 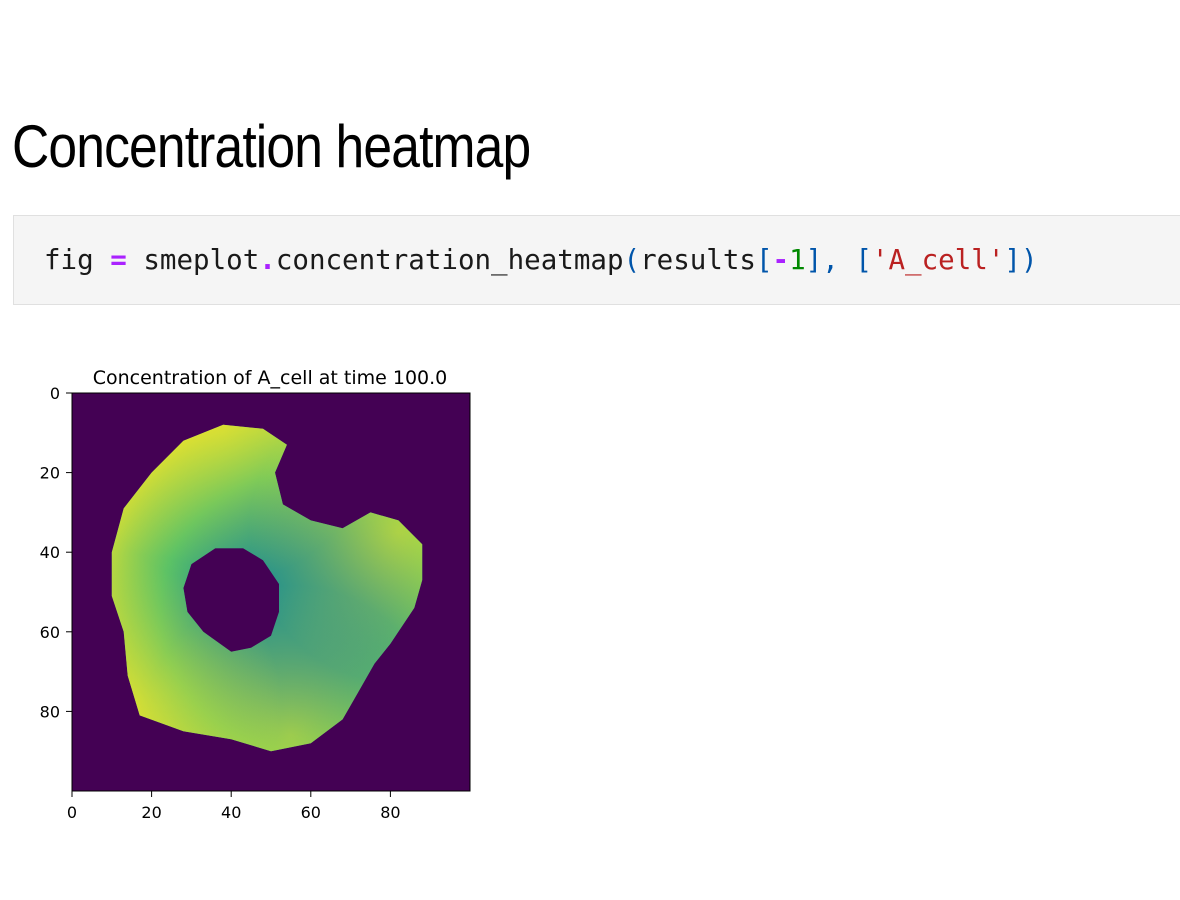 What do you see at coordinates (781, 260) in the screenshot?
I see `code-index-minus: -` at bounding box center [781, 260].